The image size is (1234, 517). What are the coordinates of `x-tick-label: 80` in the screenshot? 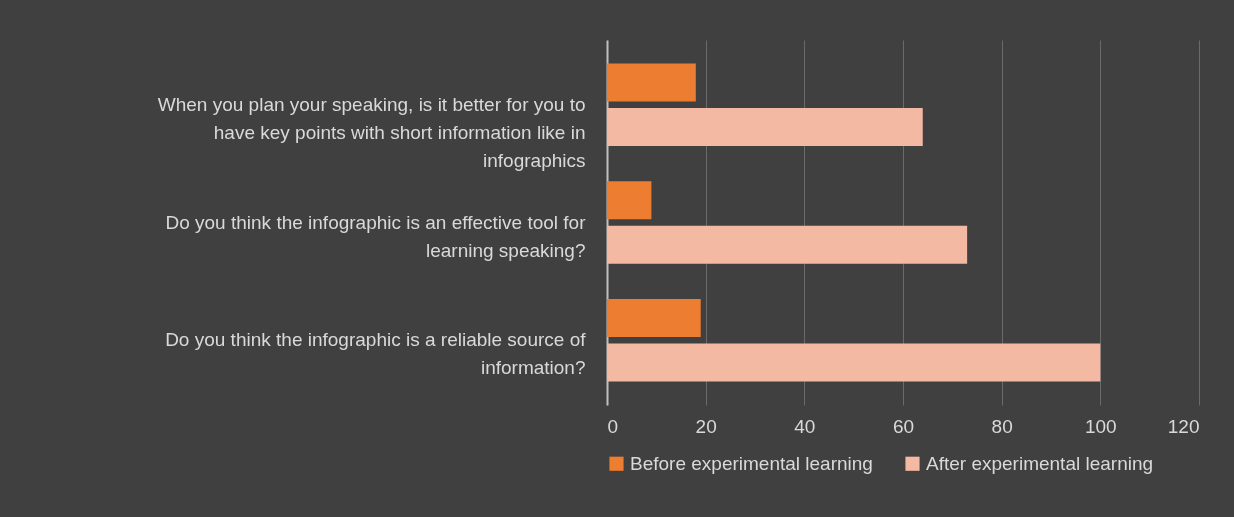 It's located at (1002, 426).